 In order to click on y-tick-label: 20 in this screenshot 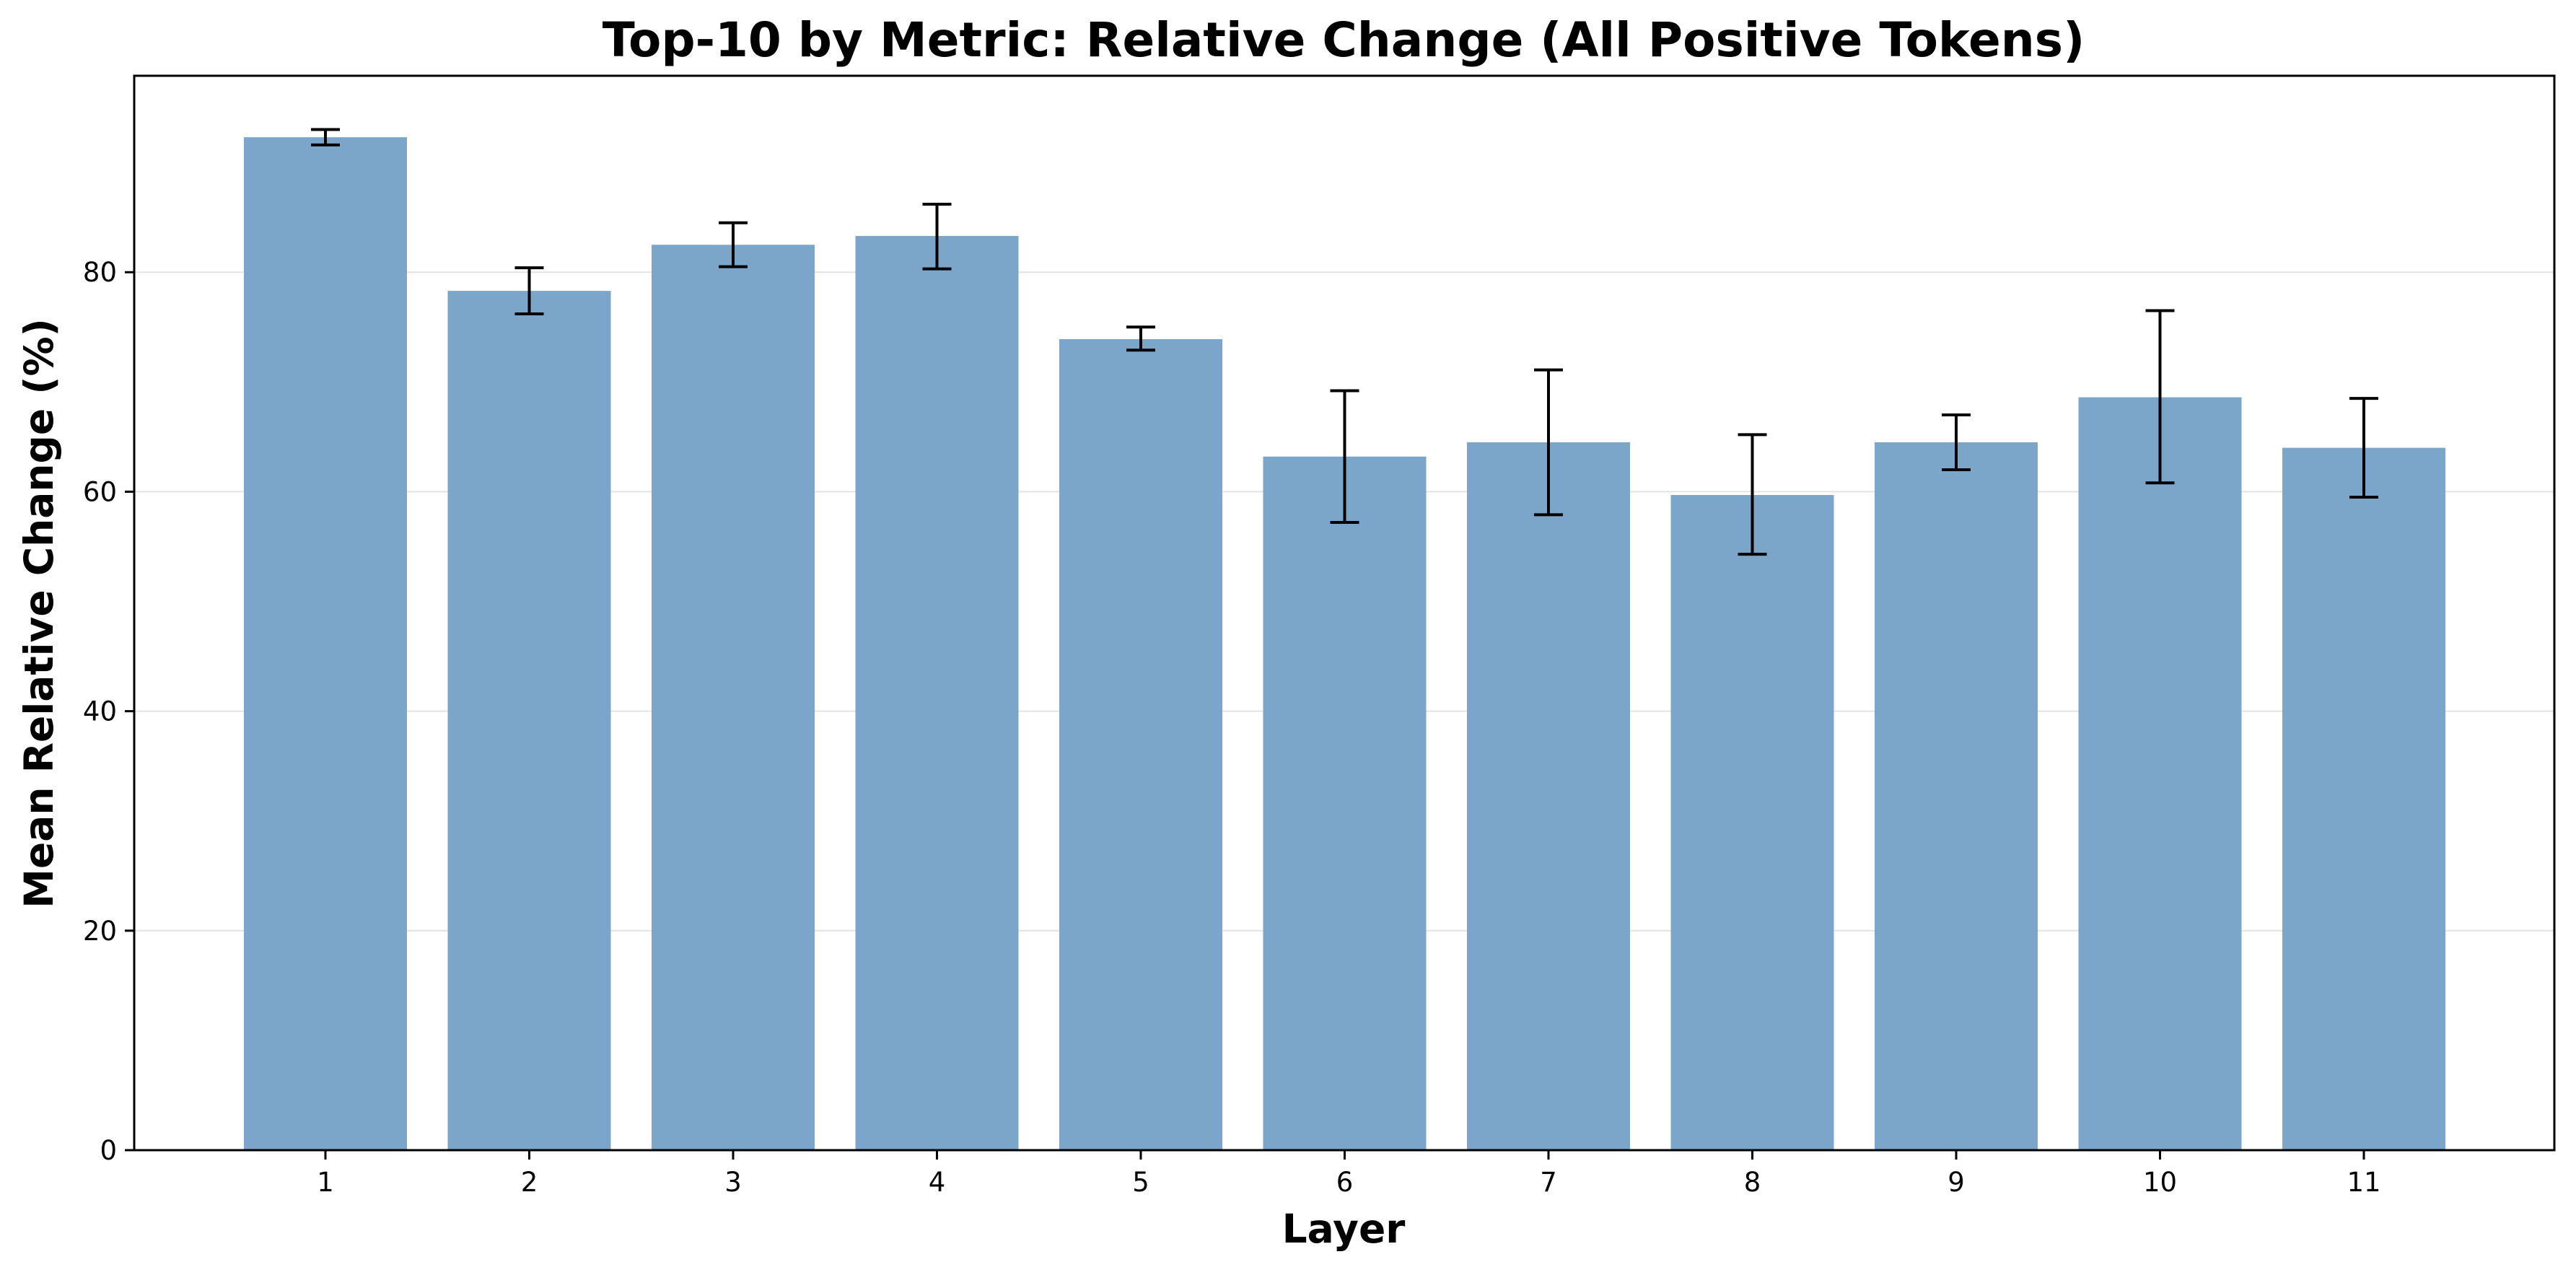, I will do `click(100, 932)`.